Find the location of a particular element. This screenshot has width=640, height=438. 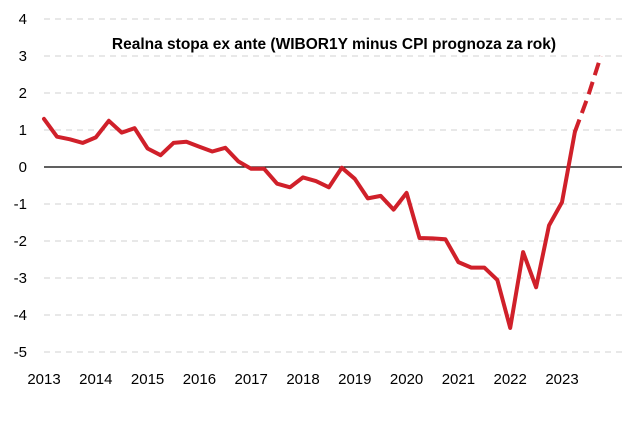

y-tick-label: 0 is located at coordinates (23, 167).